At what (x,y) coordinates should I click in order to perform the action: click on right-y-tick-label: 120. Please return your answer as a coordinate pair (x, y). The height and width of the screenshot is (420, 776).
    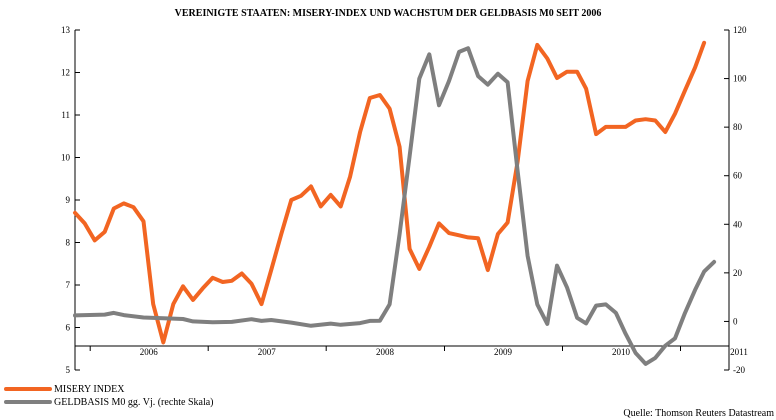
    Looking at the image, I should click on (740, 30).